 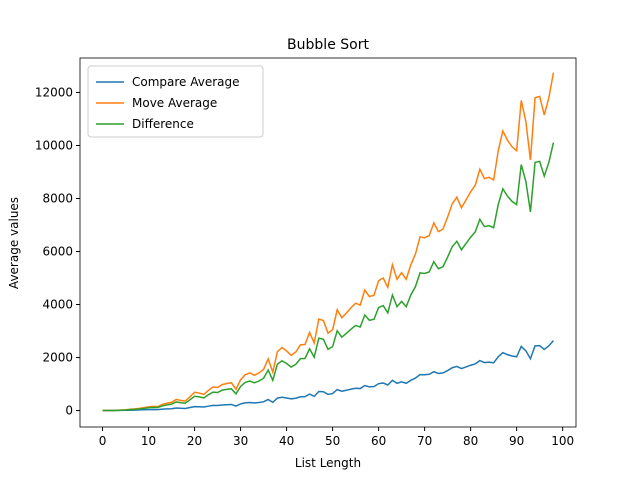 I want to click on x-tick-label: 50, so click(x=332, y=441).